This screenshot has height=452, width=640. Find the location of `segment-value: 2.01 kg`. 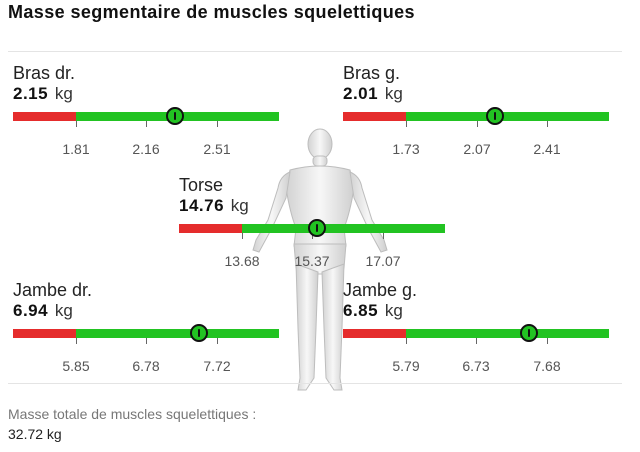

segment-value: 2.01 kg is located at coordinates (373, 94).